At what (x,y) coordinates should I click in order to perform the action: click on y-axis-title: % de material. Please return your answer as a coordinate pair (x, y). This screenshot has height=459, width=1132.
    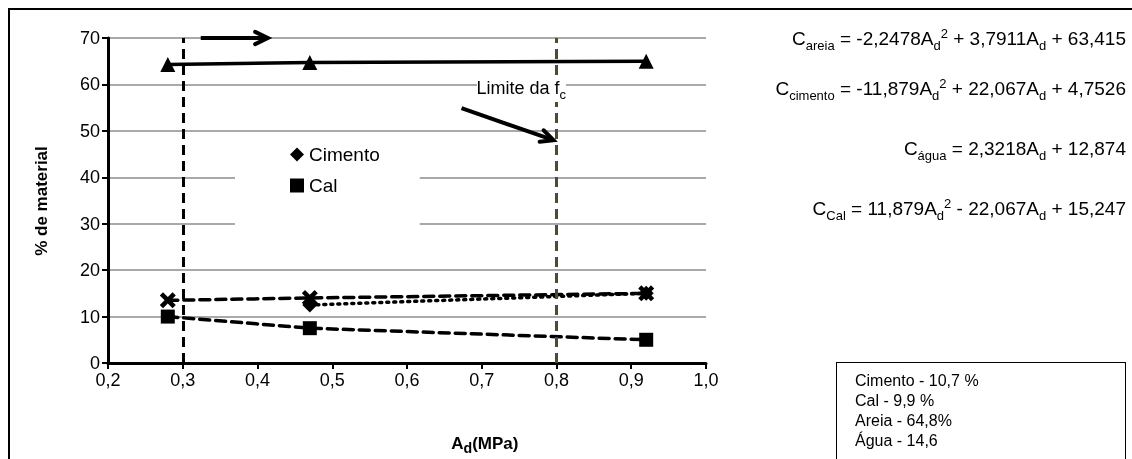
    Looking at the image, I should click on (41, 200).